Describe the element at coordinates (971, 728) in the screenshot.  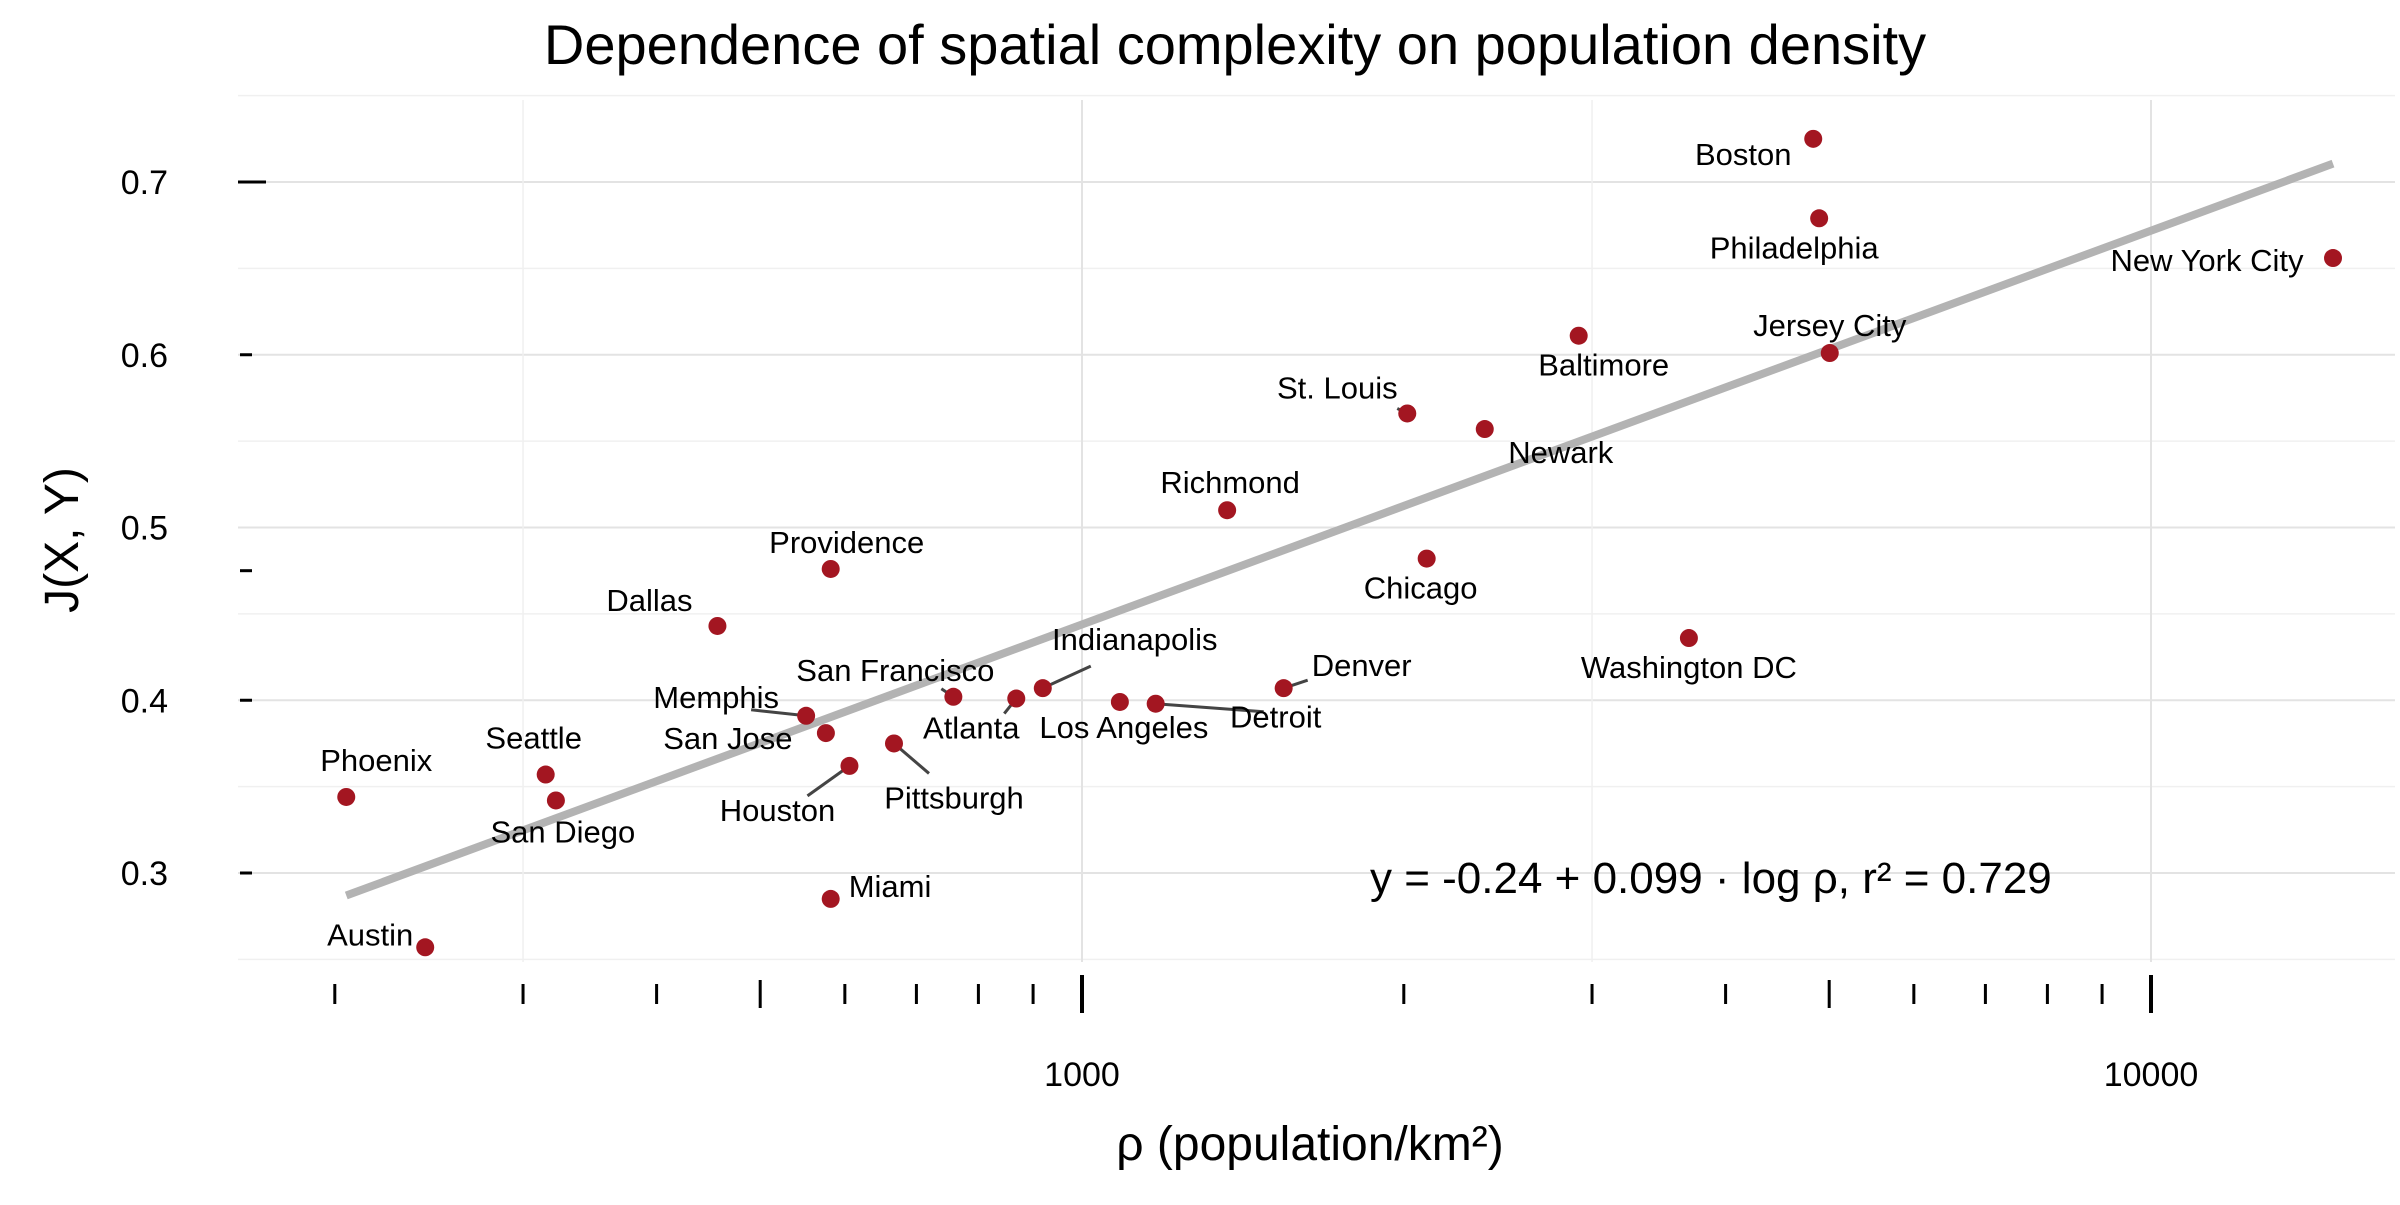
I see `point-label: Atlanta` at that location.